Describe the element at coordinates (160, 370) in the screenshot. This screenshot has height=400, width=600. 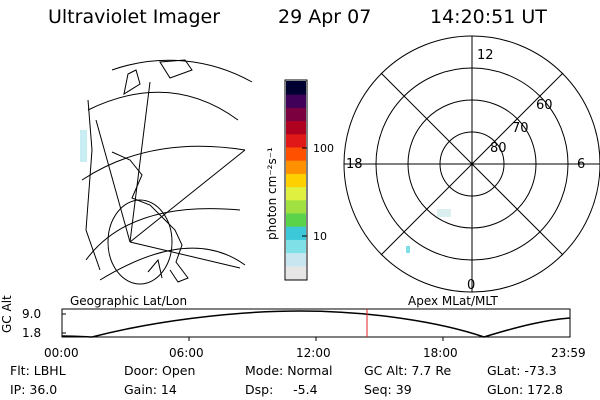
I see `door-status: Door: Open` at that location.